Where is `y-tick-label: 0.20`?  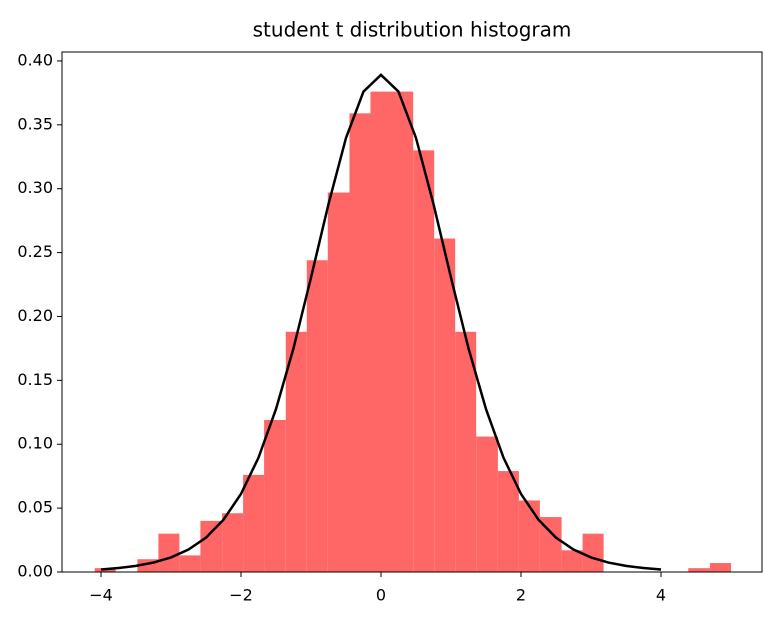
y-tick-label: 0.20 is located at coordinates (35, 315).